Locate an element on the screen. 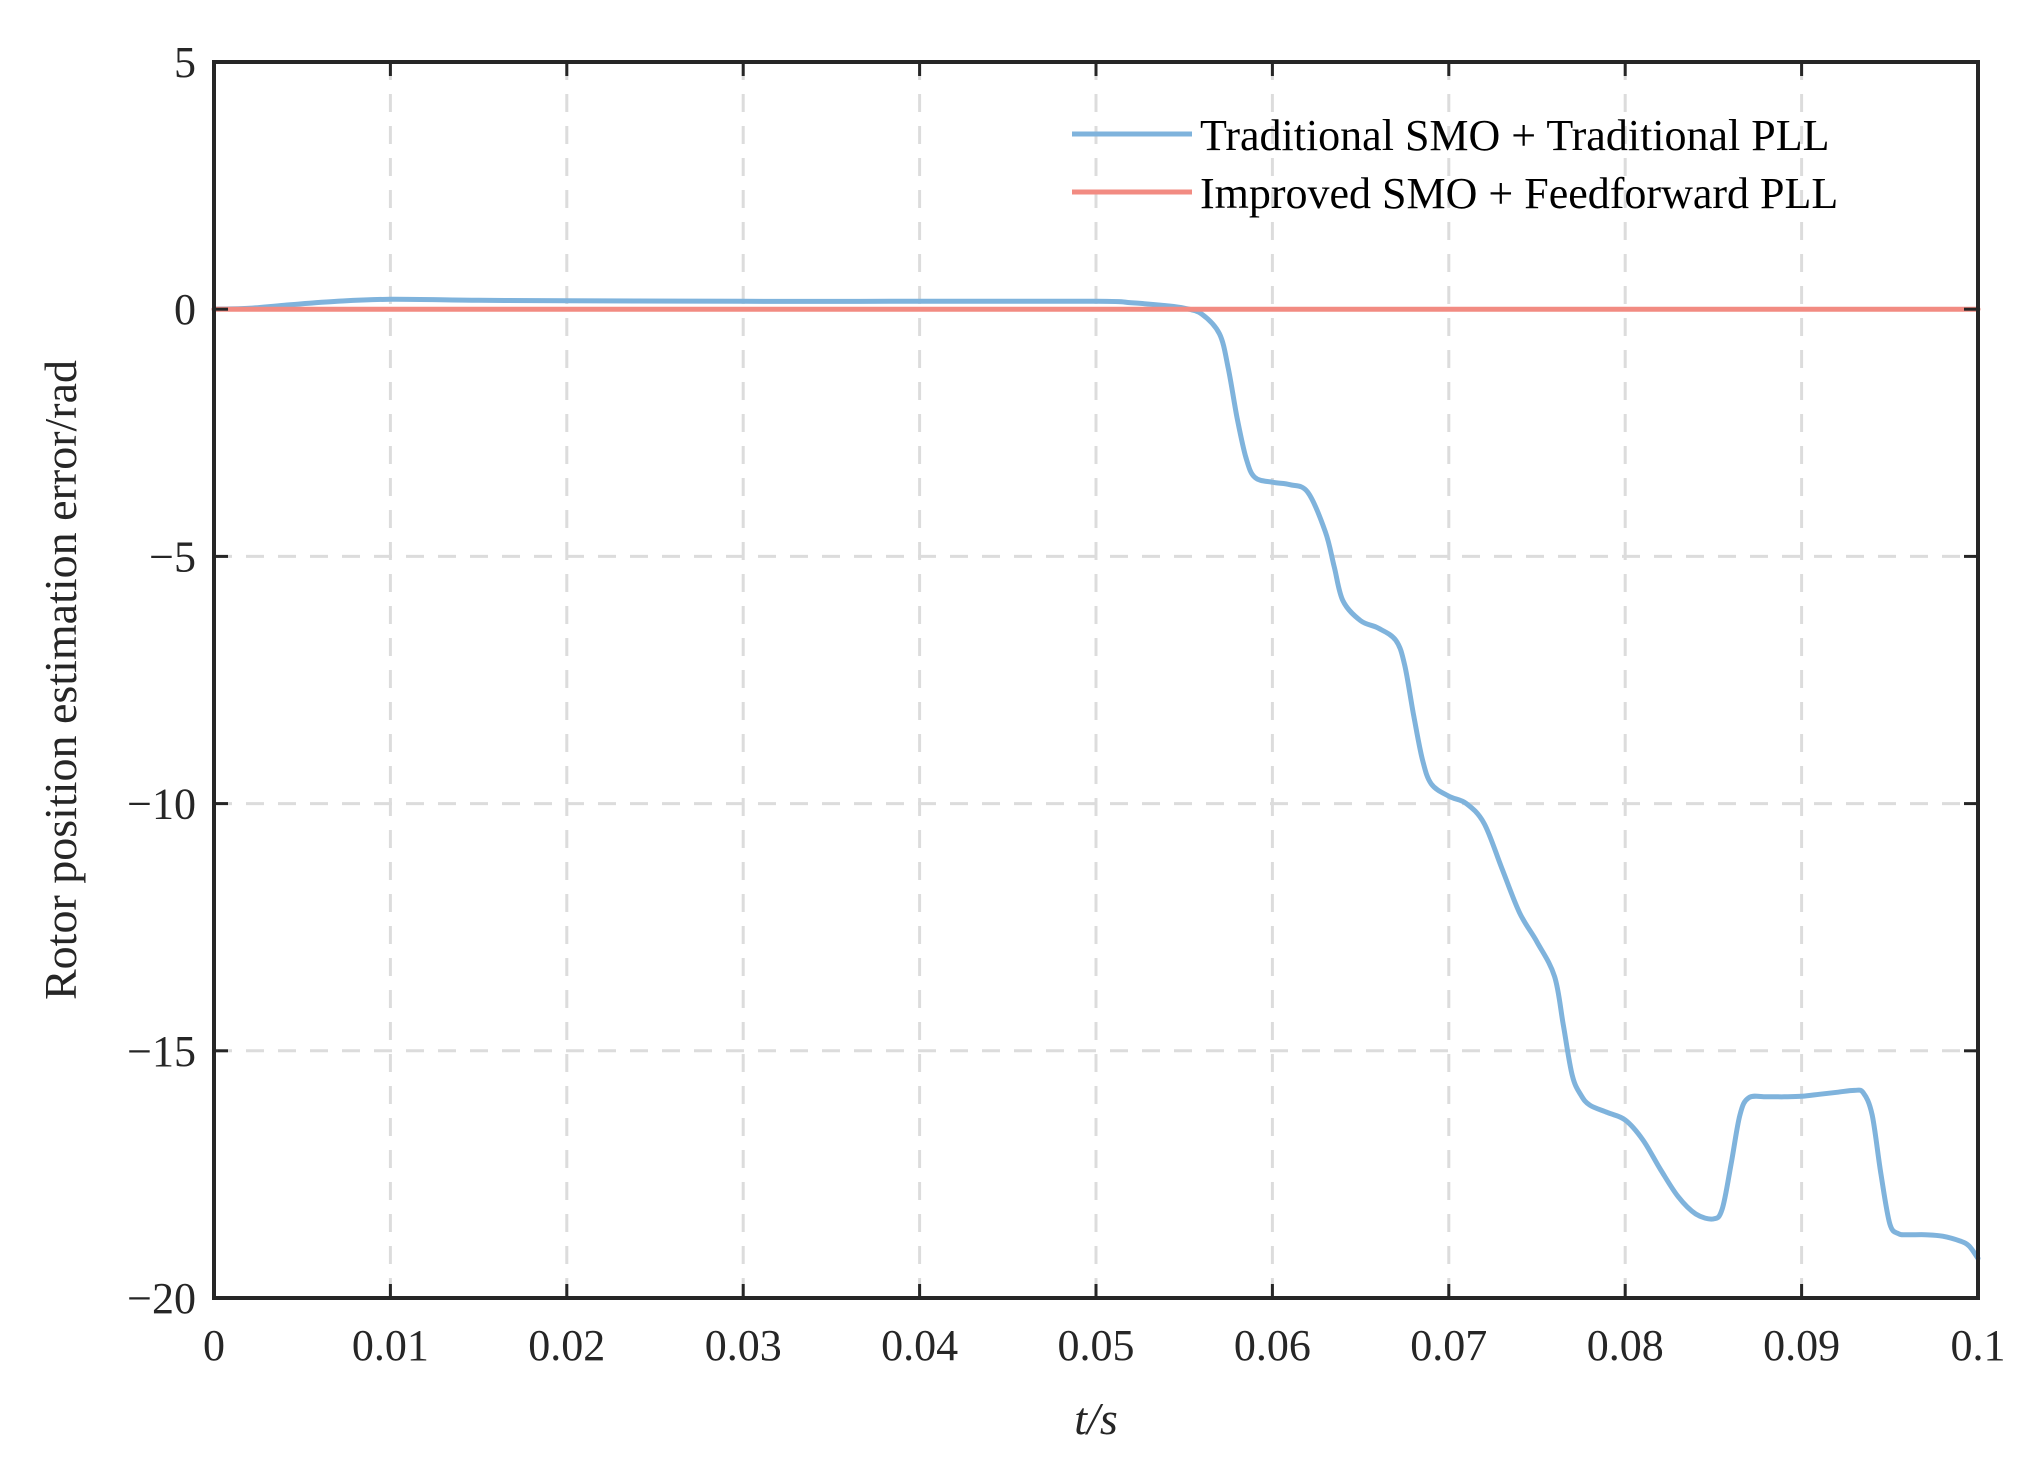 The width and height of the screenshot is (2036, 1468). y-tick-label: −10 is located at coordinates (161, 804).